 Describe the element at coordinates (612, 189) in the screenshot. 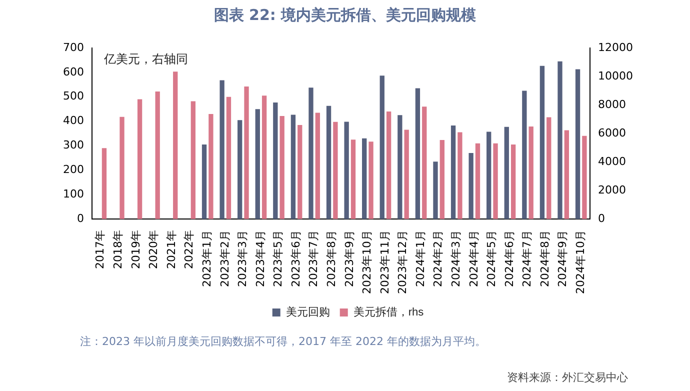

I see `y2-tick-label: 2000` at that location.